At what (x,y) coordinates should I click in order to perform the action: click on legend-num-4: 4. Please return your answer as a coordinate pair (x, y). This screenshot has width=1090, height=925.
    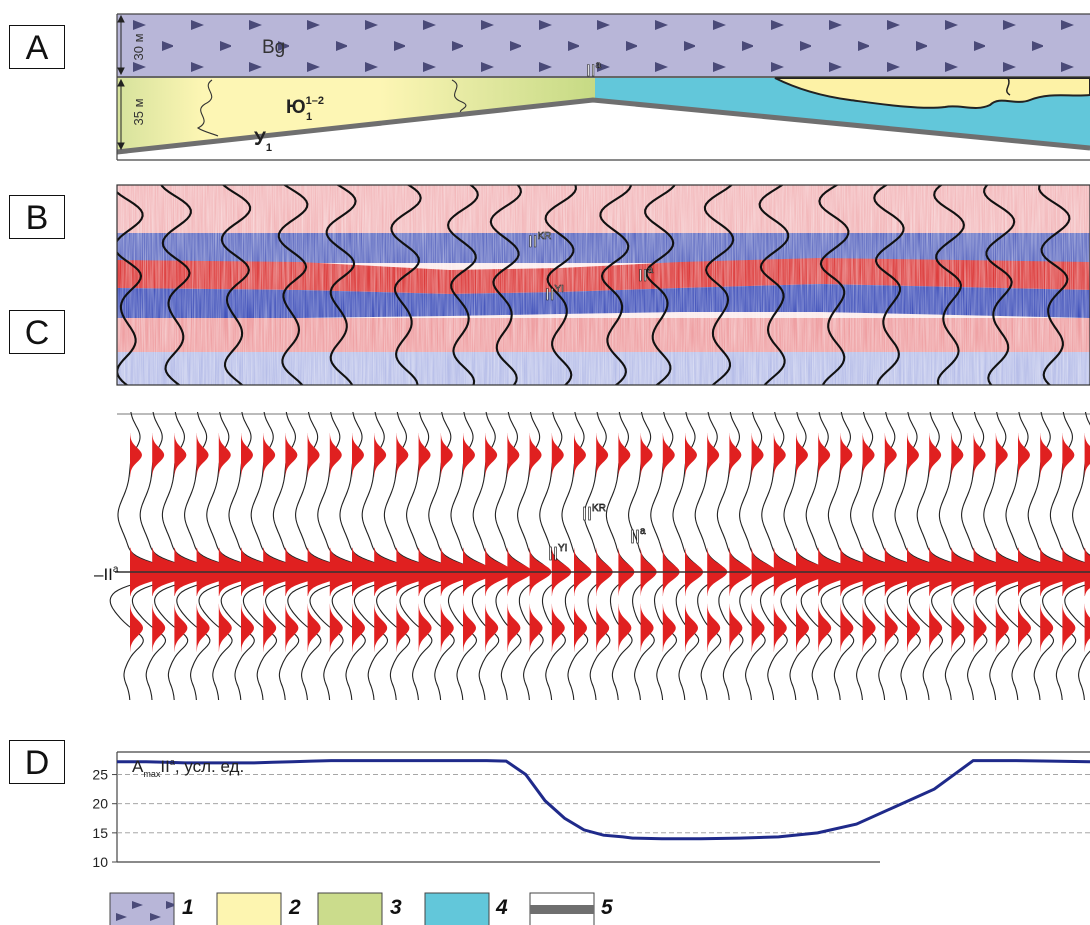
    Looking at the image, I should click on (502, 907).